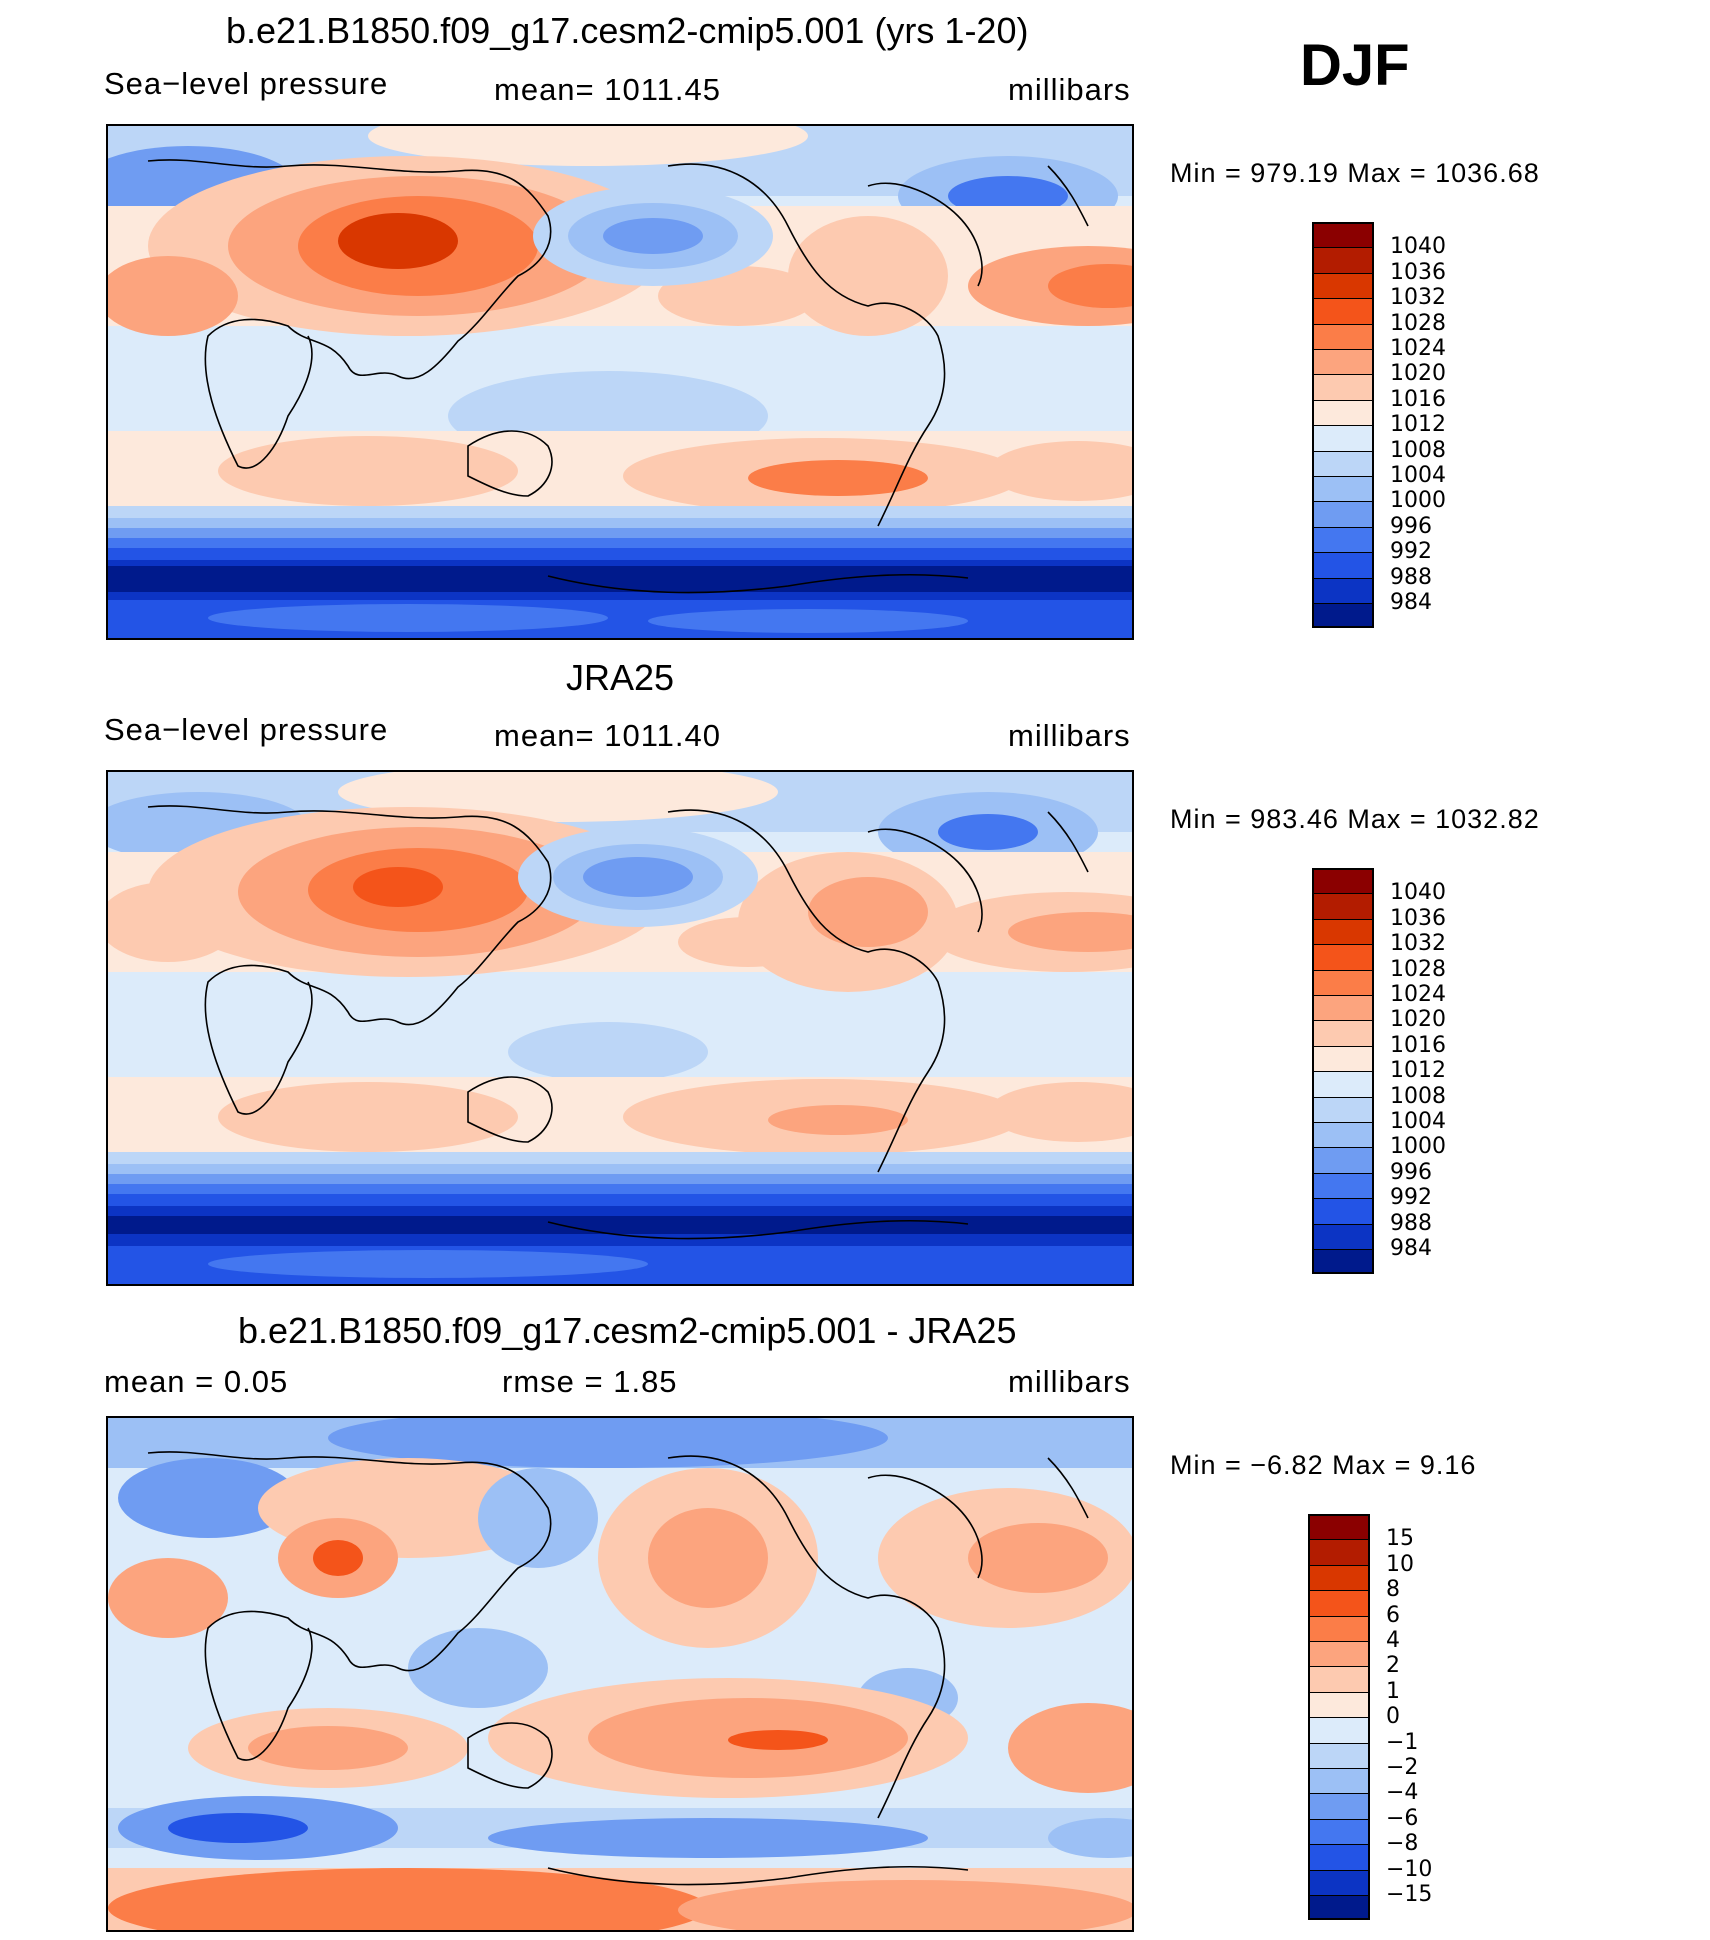 The height and width of the screenshot is (1940, 1710). What do you see at coordinates (1418, 1121) in the screenshot?
I see `colorbar2-level-label: 1004` at bounding box center [1418, 1121].